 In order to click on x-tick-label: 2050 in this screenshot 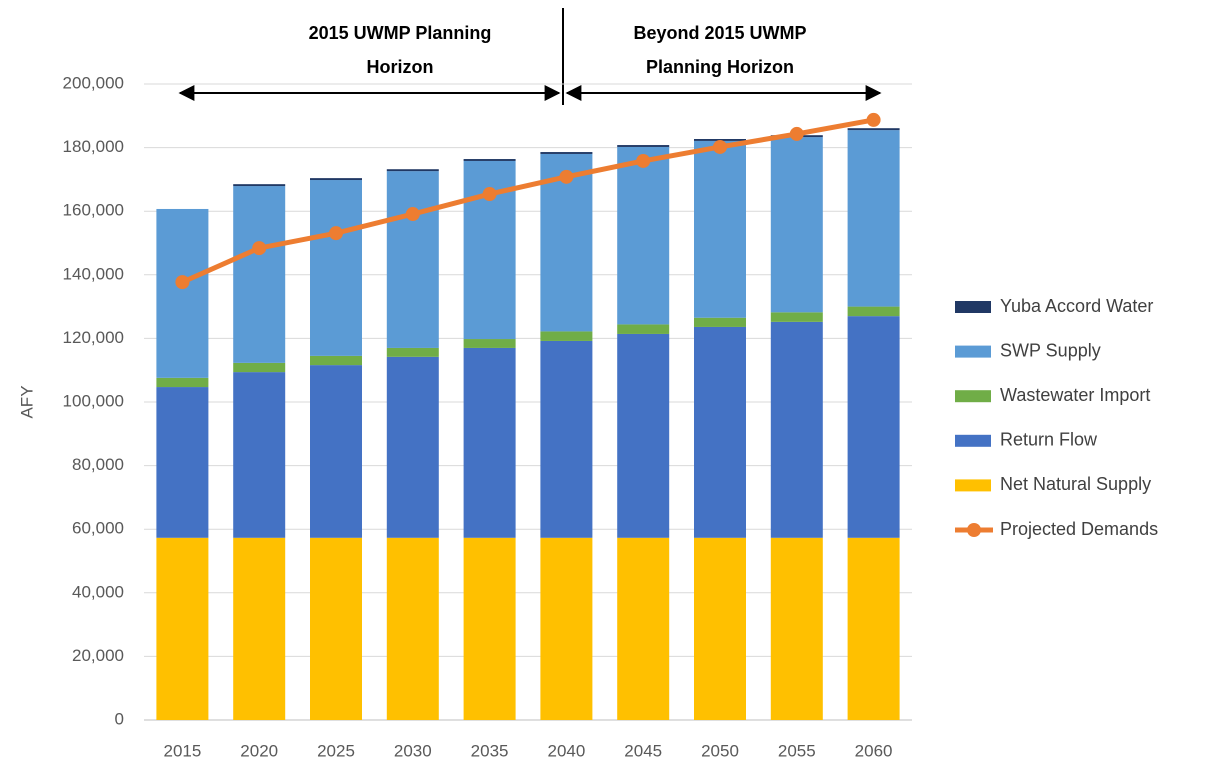, I will do `click(720, 750)`.